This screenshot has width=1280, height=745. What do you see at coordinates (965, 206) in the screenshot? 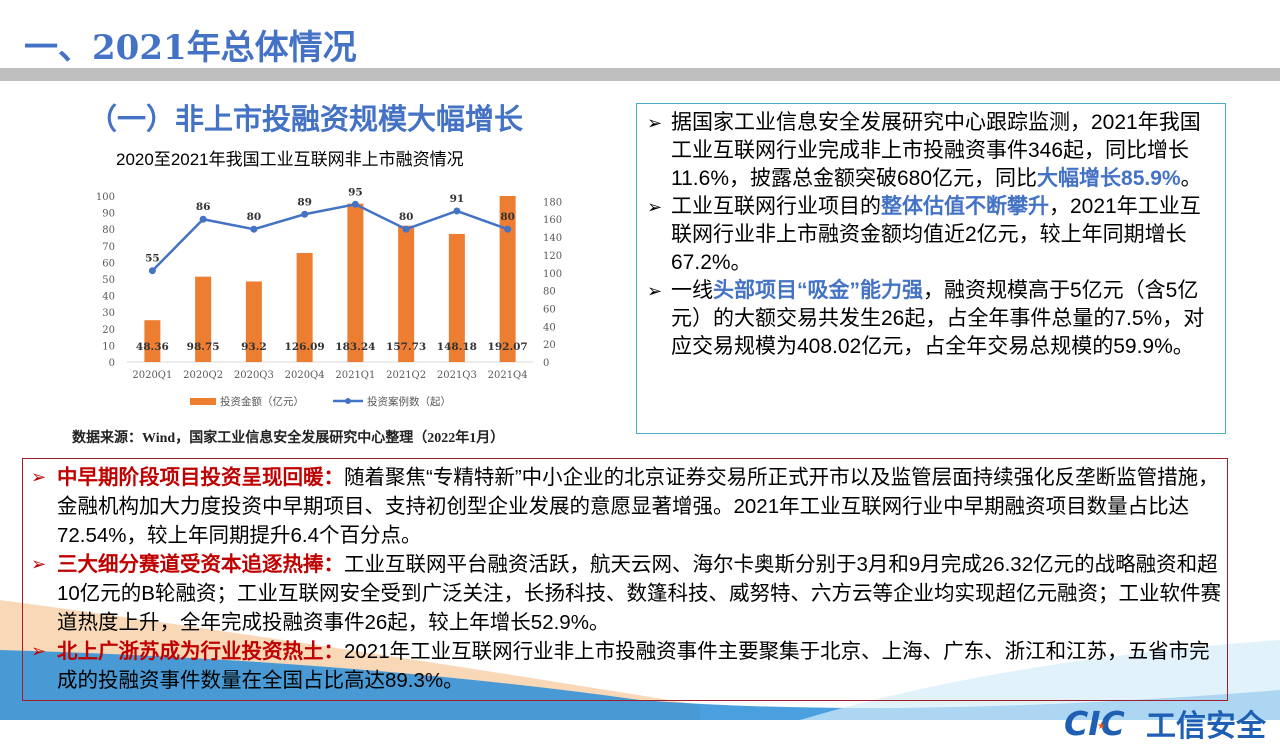
I see `highlight-text: 整体估值不断攀升` at bounding box center [965, 206].